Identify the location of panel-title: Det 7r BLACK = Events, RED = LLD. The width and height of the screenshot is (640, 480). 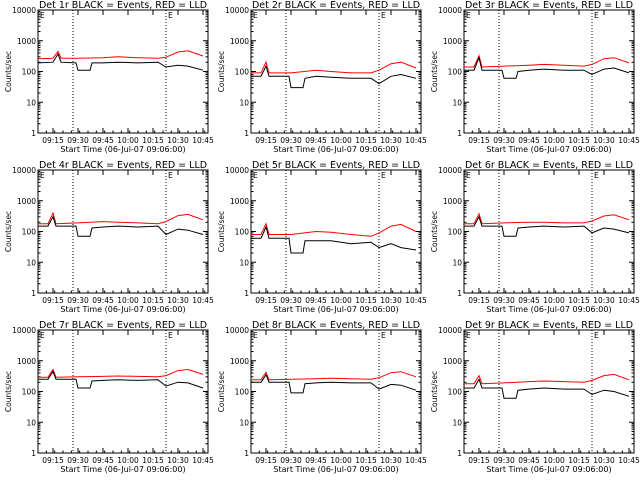
(123, 325).